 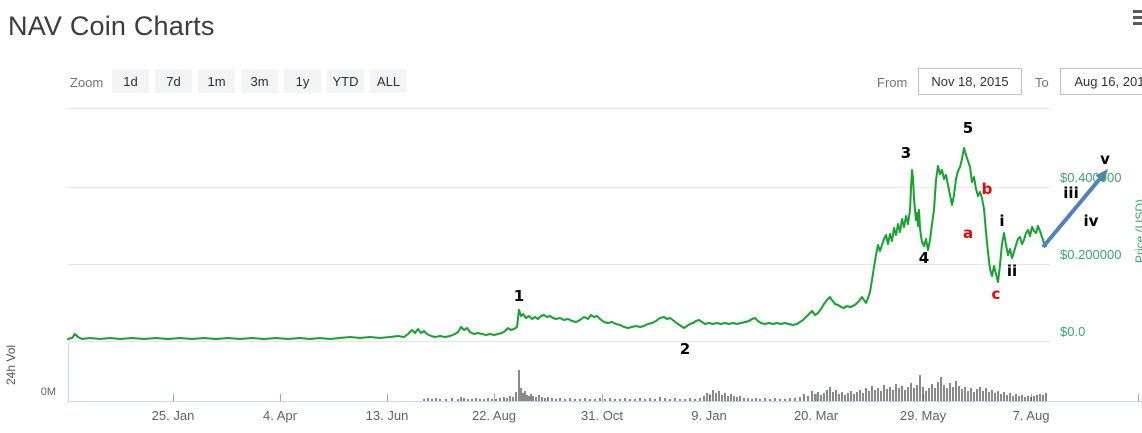 I want to click on to-date-input, so click(x=1101, y=81).